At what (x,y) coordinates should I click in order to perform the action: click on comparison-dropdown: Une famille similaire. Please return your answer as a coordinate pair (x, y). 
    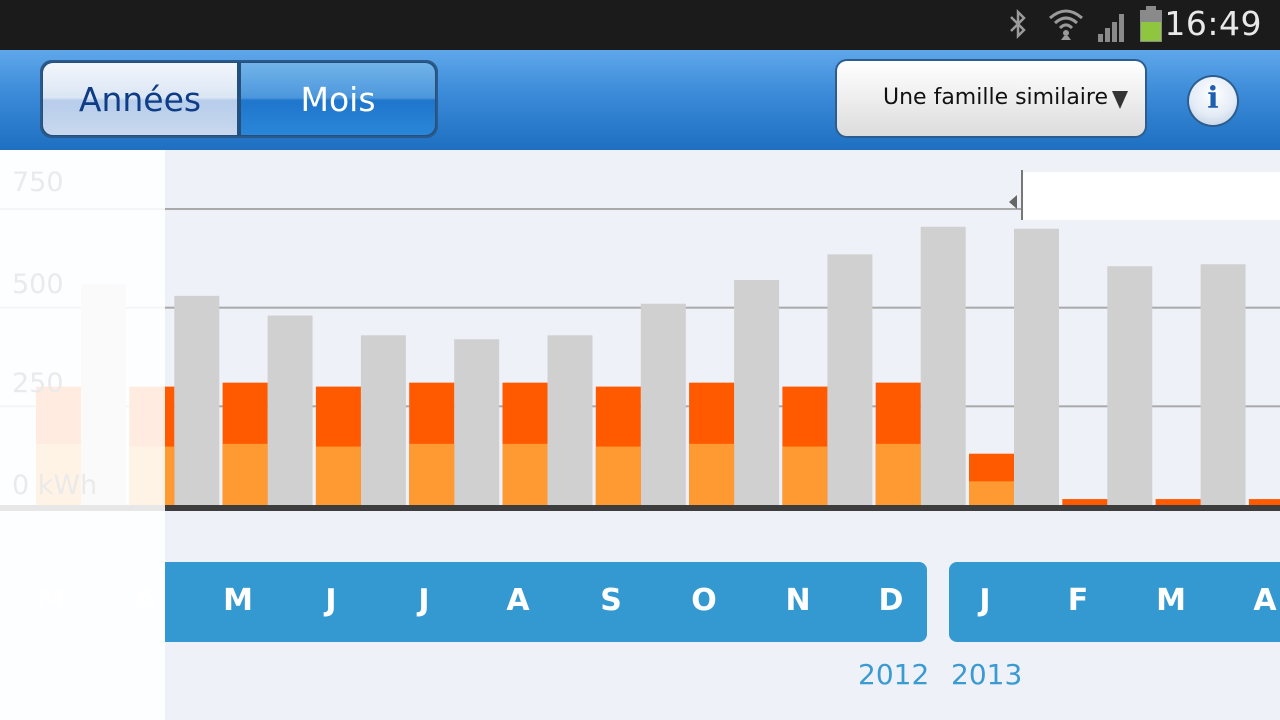
    Looking at the image, I should click on (991, 98).